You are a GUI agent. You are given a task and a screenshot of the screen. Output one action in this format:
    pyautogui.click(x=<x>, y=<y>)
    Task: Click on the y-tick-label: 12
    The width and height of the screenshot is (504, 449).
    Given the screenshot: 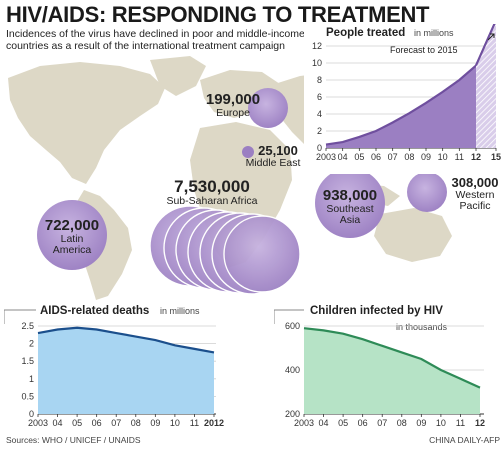 What is the action you would take?
    pyautogui.click(x=317, y=46)
    